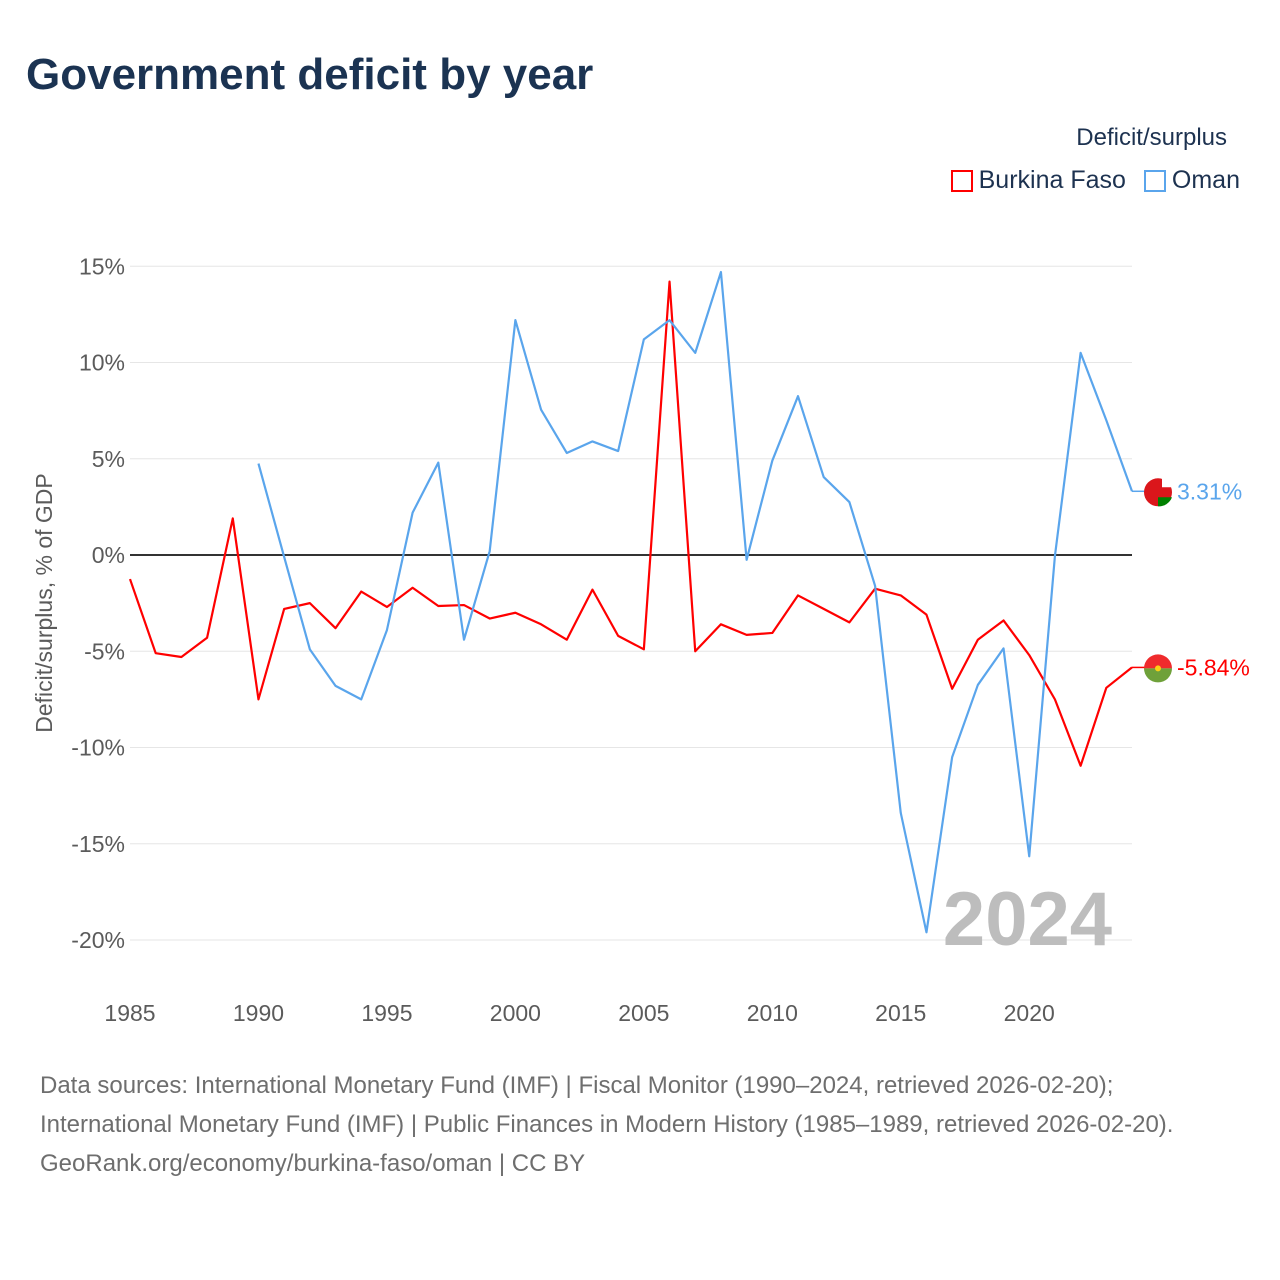 The width and height of the screenshot is (1280, 1280). Describe the element at coordinates (98, 844) in the screenshot. I see `y-tick-label: -15%` at that location.